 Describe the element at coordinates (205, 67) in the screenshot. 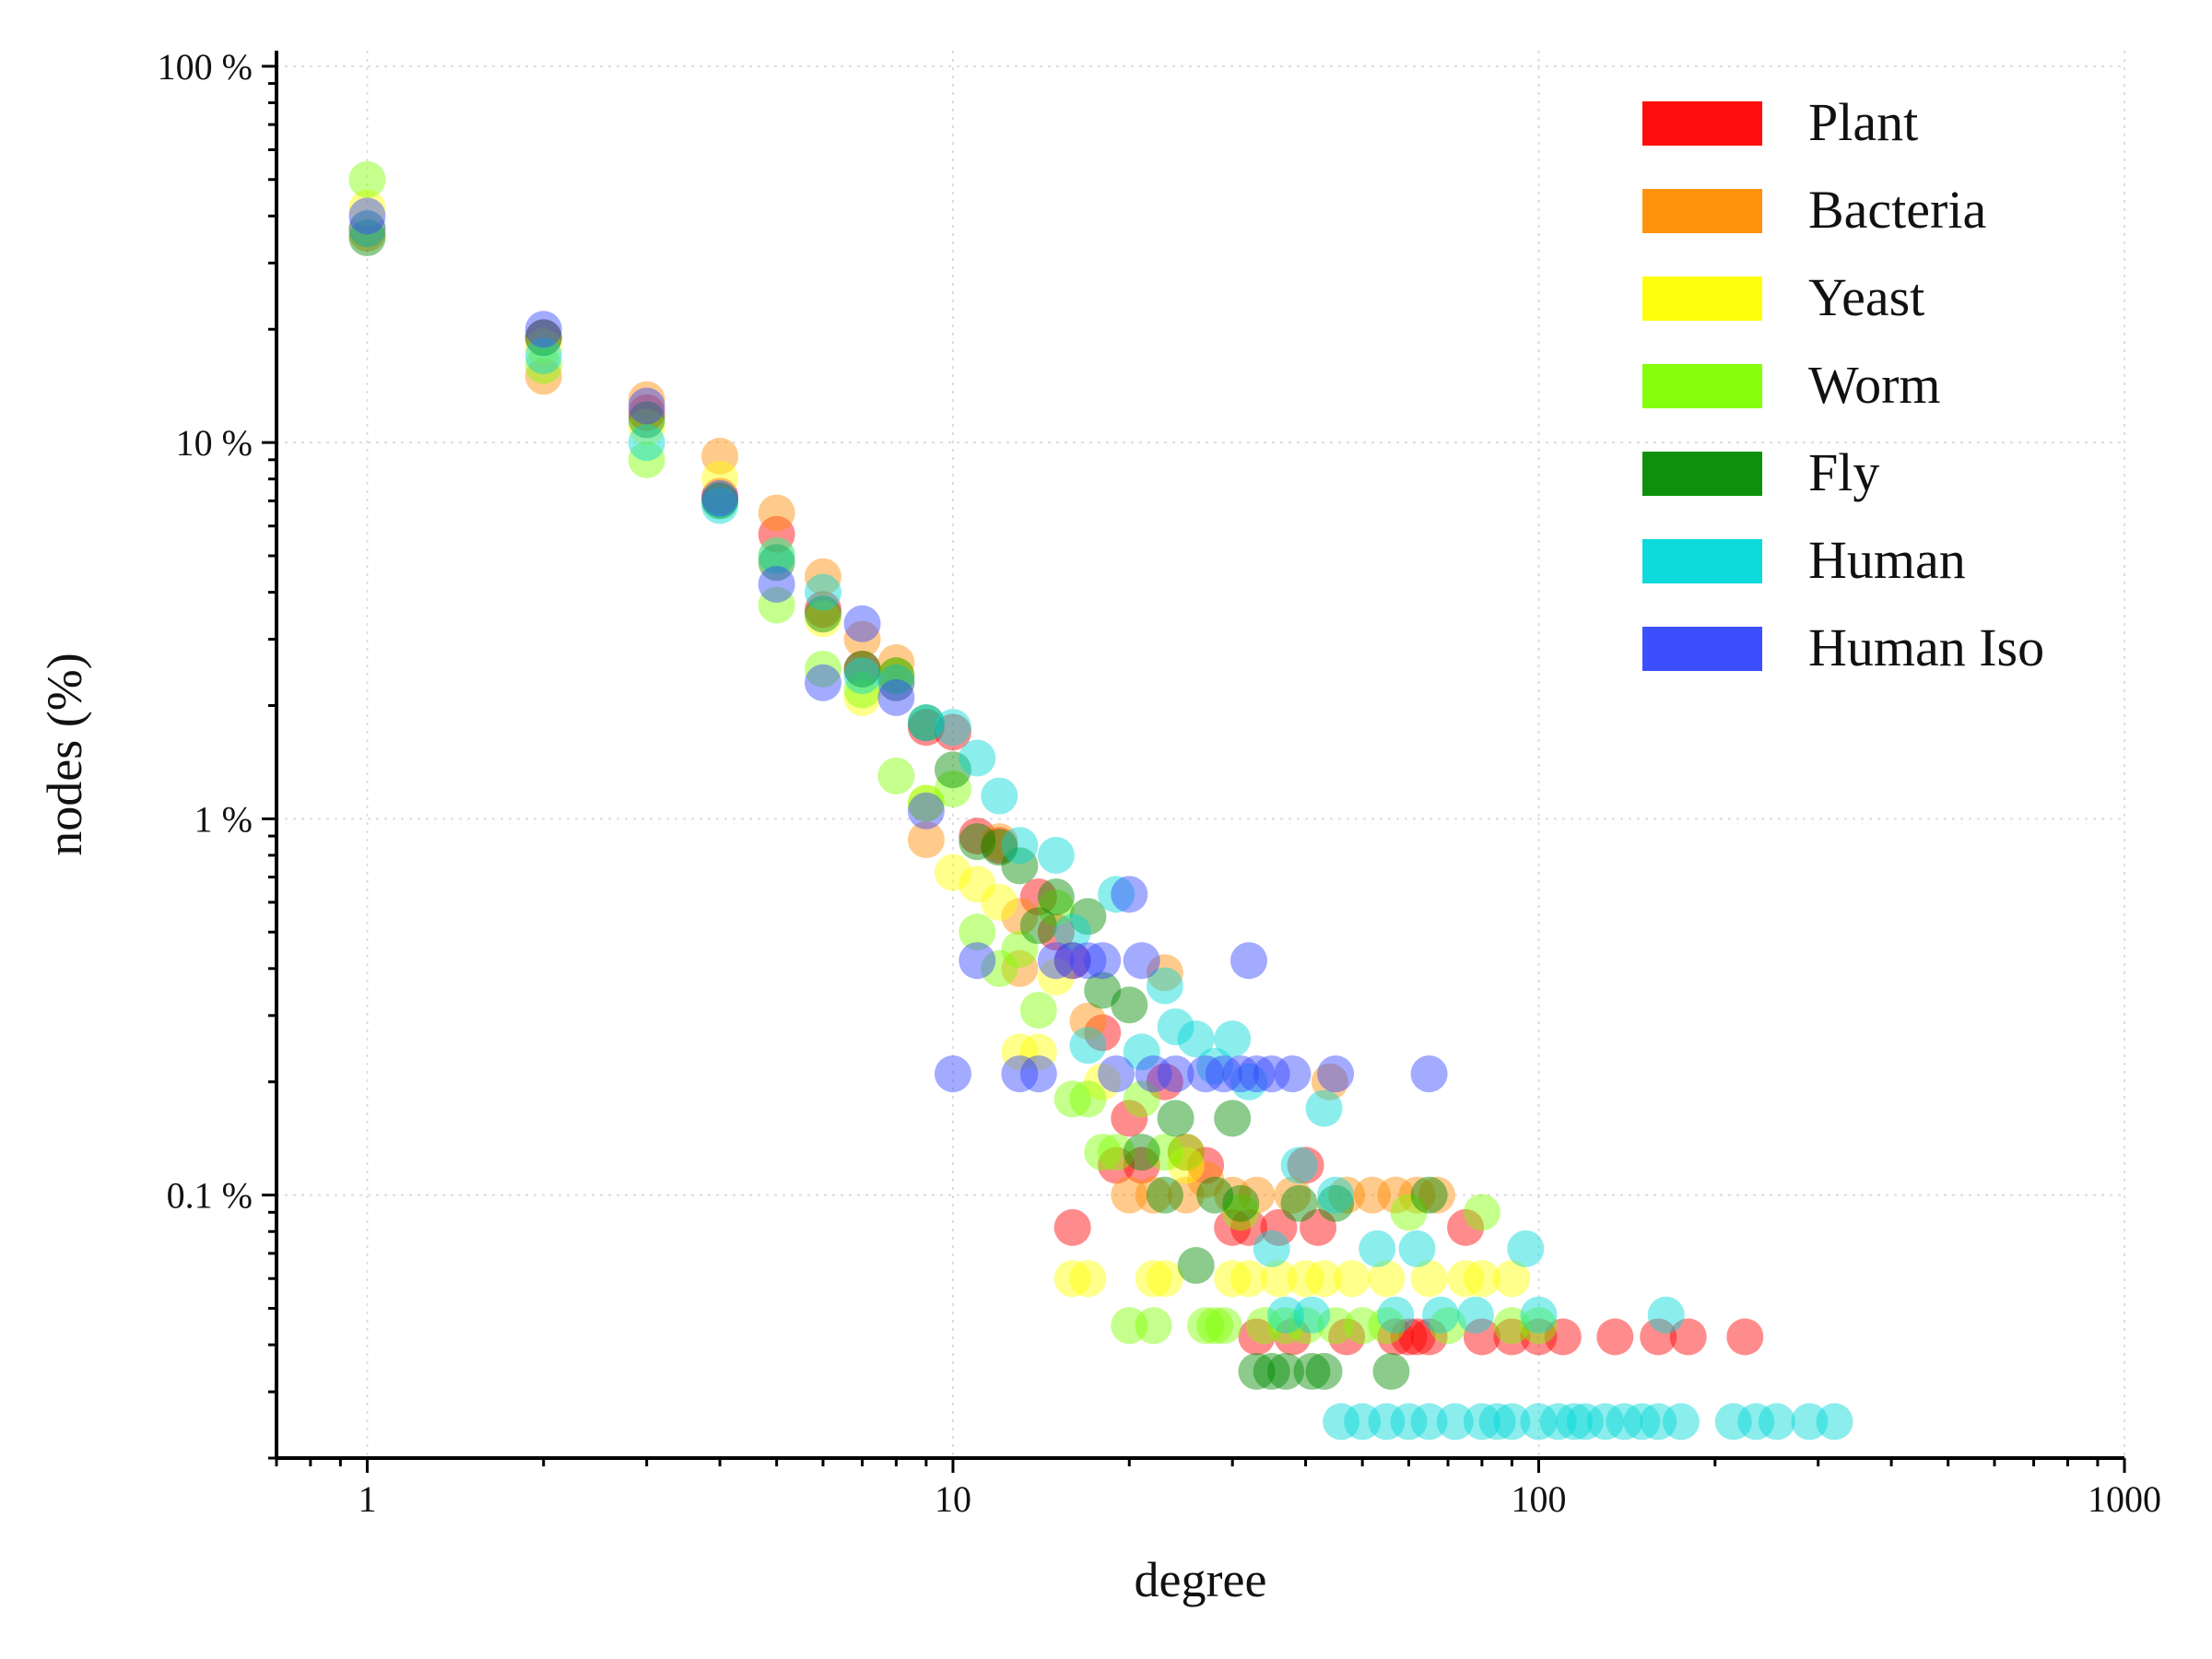

I see `y-tick-label: 100 %` at that location.